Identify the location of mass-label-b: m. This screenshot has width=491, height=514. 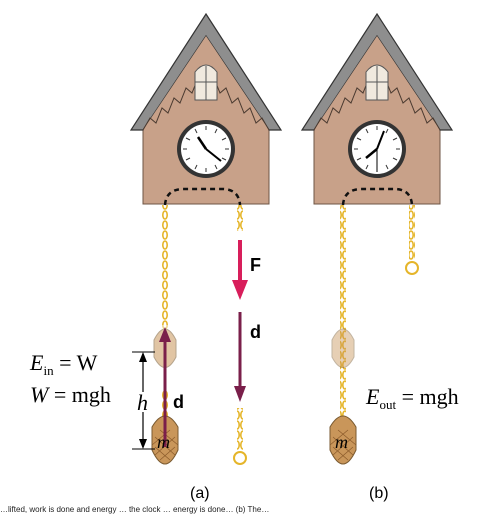
(341, 442).